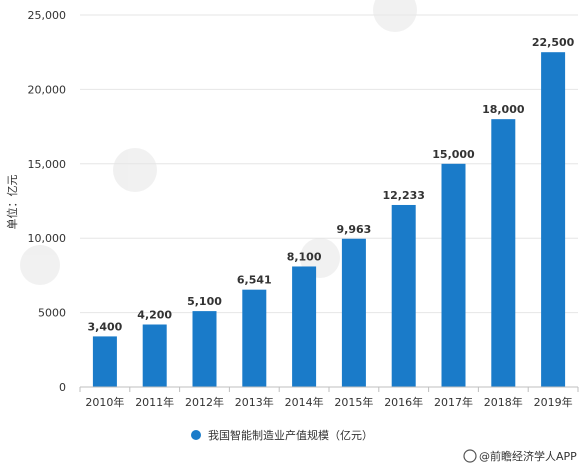  I want to click on y-tick-label: 10,000, so click(47, 238).